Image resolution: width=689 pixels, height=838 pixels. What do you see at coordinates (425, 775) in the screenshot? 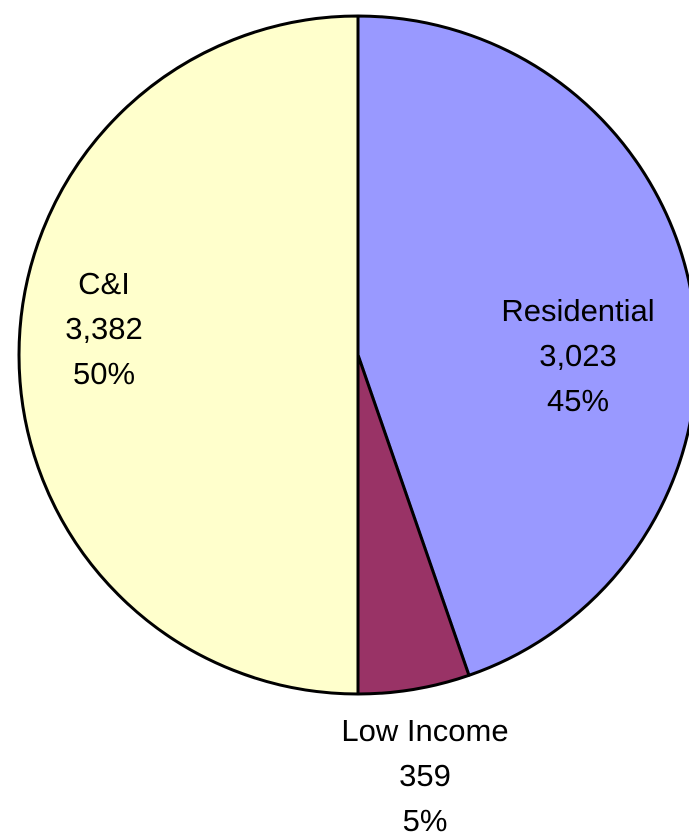
I see `slice-value-label: 359` at bounding box center [425, 775].